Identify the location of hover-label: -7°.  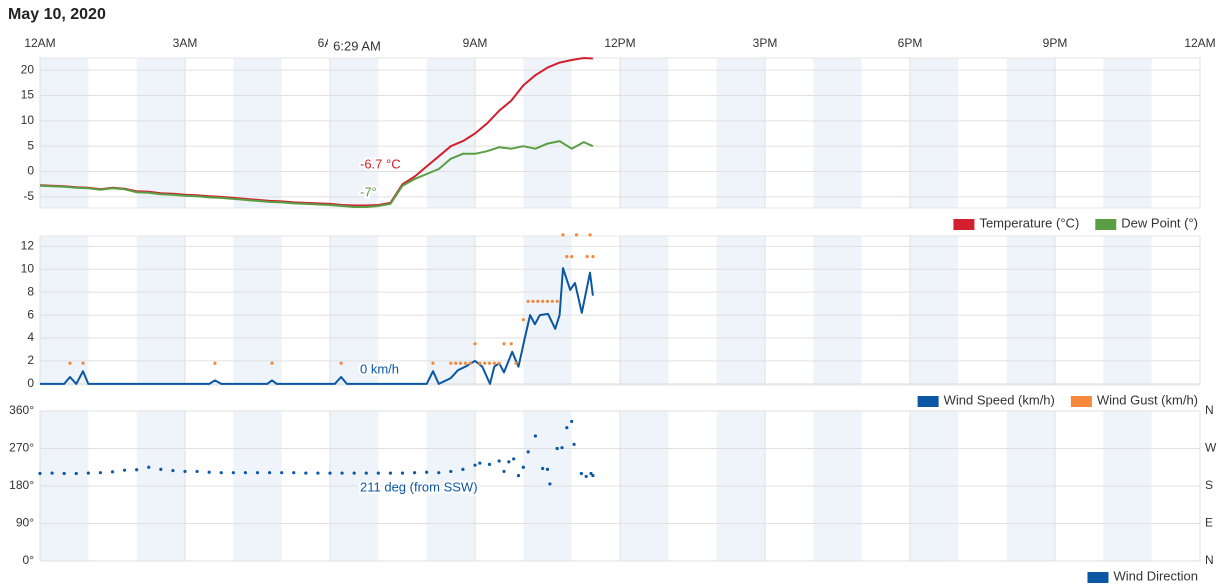
(368, 191).